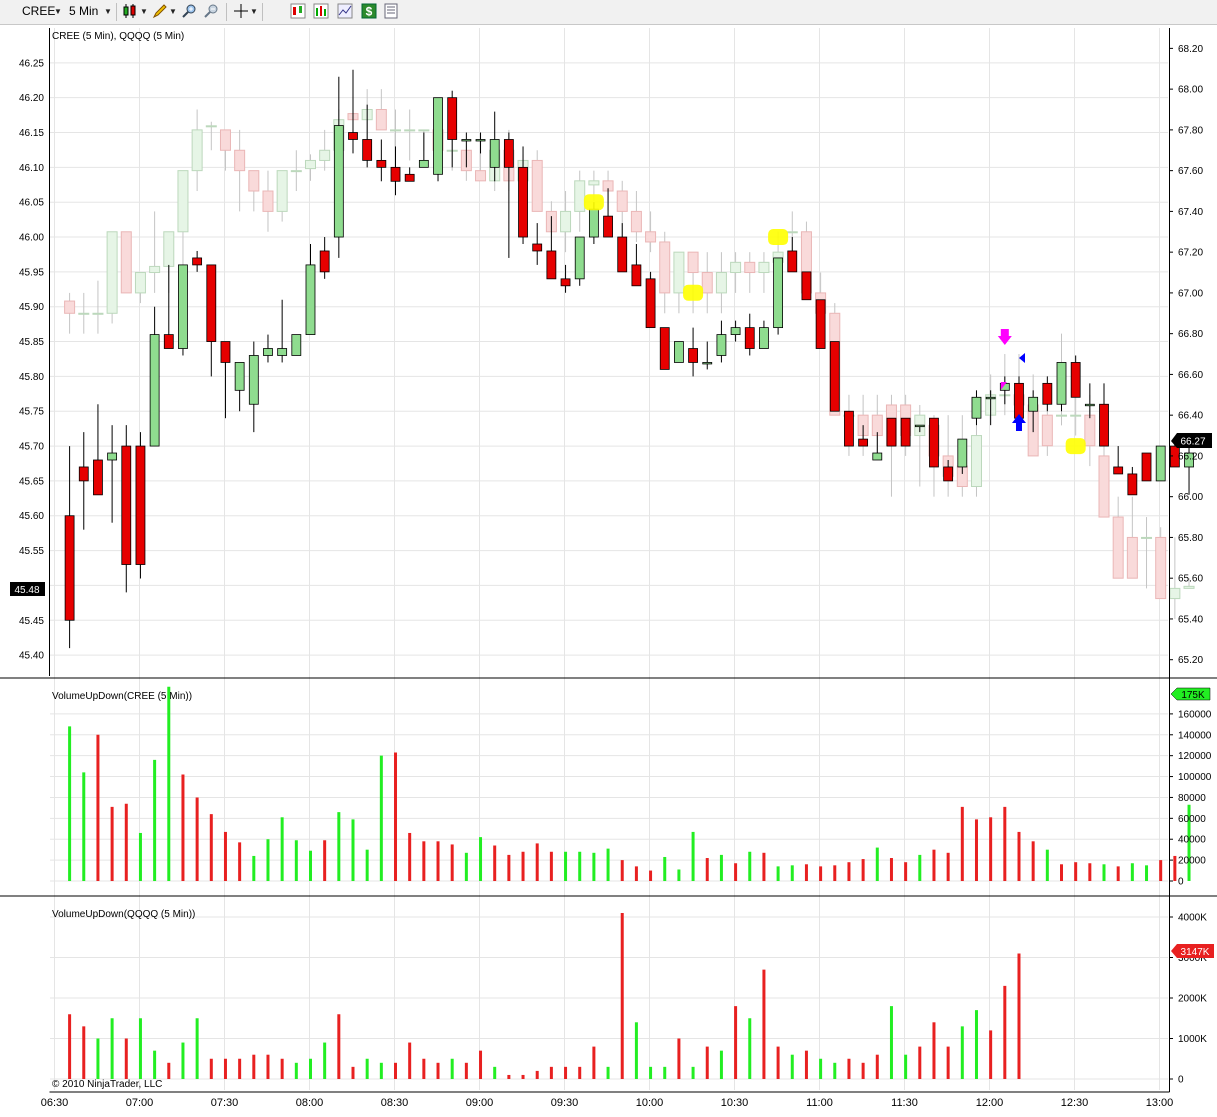  Describe the element at coordinates (108, 11) in the screenshot. I see `interval-dropdown-icon: ▼` at that location.